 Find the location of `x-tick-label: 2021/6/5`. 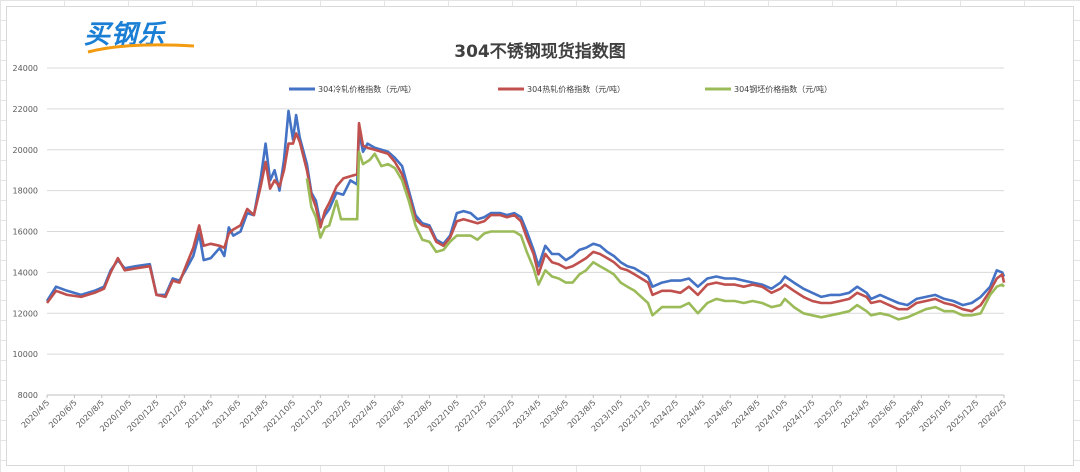

x-tick-label: 2021/6/5 is located at coordinates (227, 414).